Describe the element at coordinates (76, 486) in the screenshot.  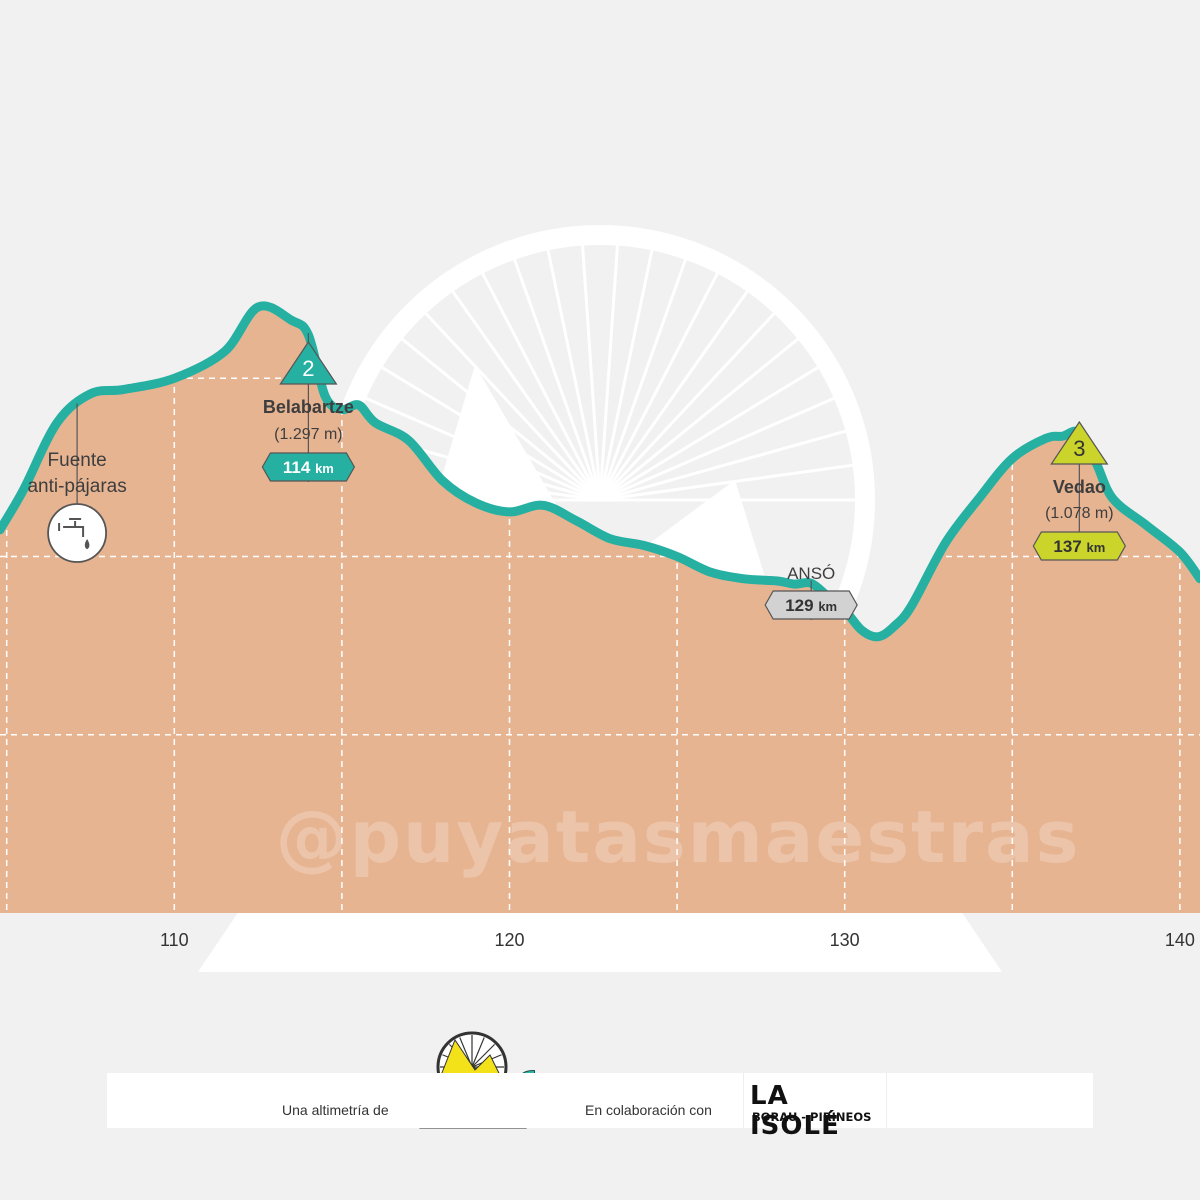
I see `water-label-line2: anti-pájaras` at that location.